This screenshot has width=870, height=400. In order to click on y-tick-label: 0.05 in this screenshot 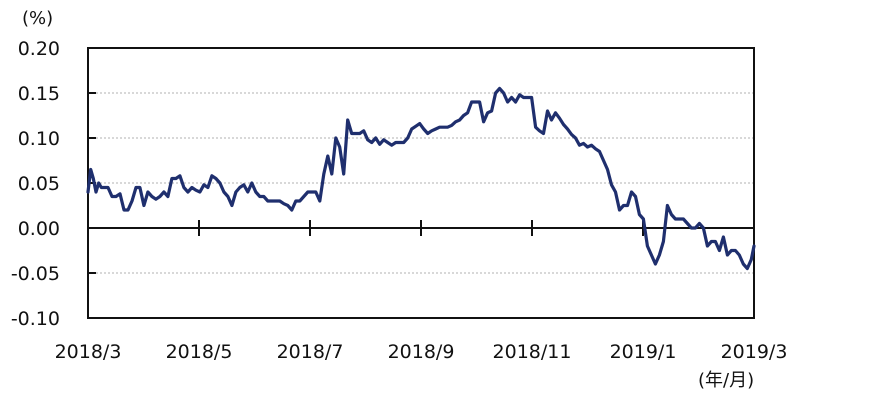, I will do `click(39, 184)`.